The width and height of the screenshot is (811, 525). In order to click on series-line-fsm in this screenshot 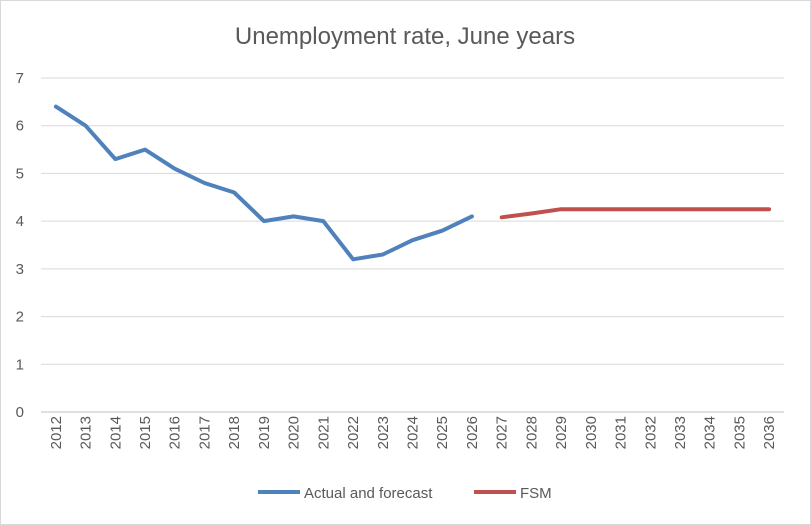, I will do `click(635, 213)`.